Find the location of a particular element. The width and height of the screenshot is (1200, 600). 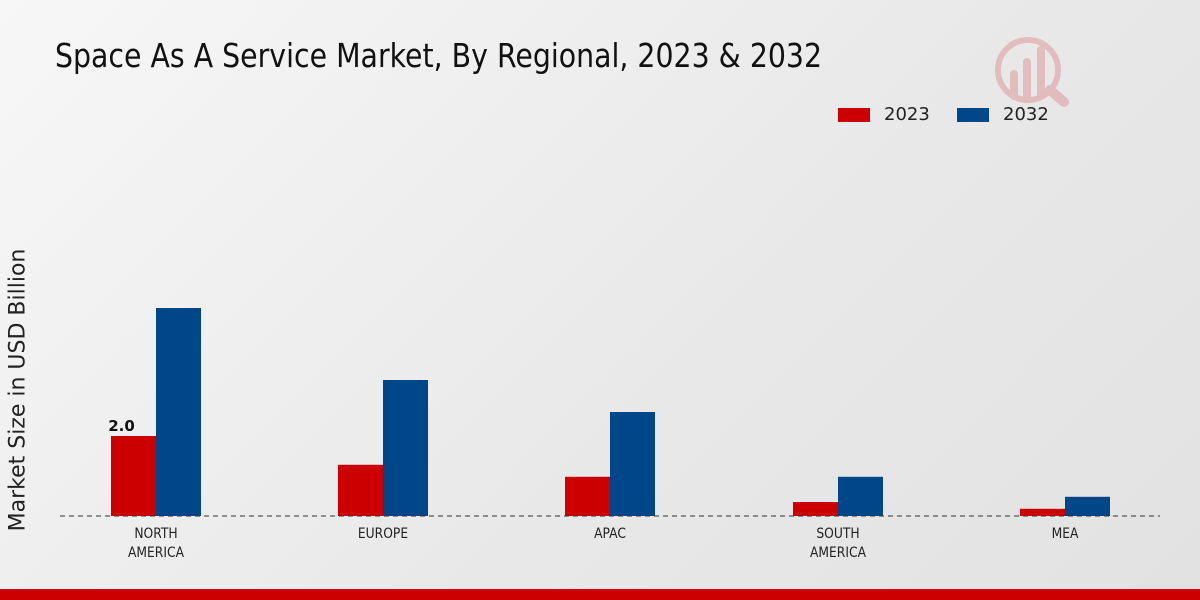

bar-2032-apac is located at coordinates (632, 464).